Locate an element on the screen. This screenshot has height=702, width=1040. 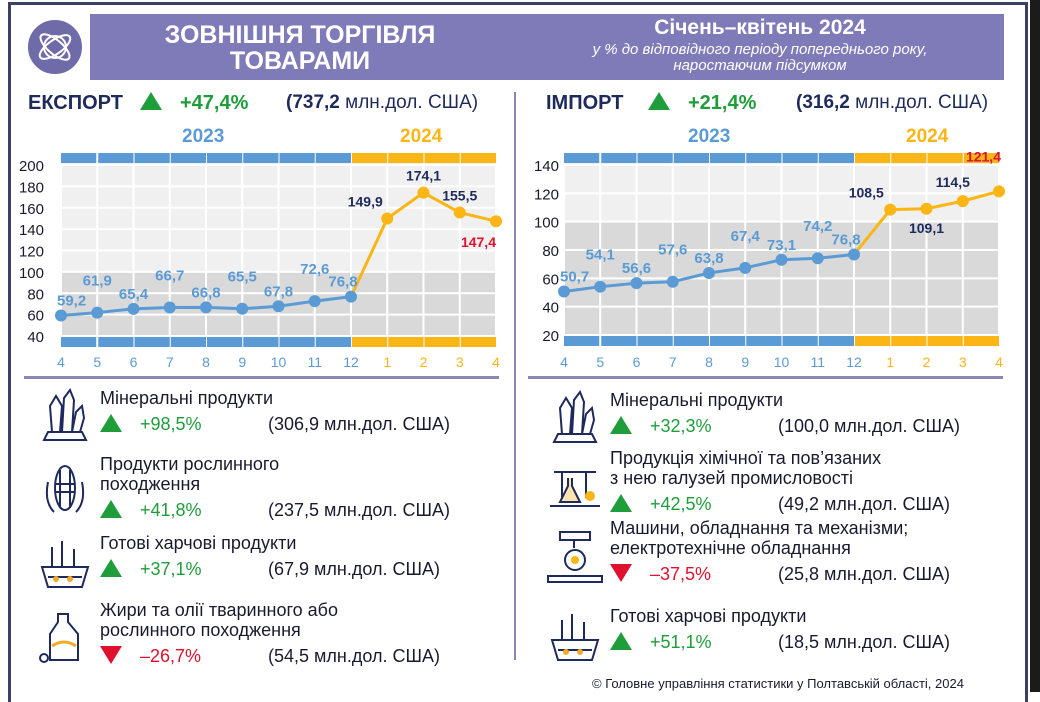
category-name: електротехнічне обладнання is located at coordinates (730, 548).